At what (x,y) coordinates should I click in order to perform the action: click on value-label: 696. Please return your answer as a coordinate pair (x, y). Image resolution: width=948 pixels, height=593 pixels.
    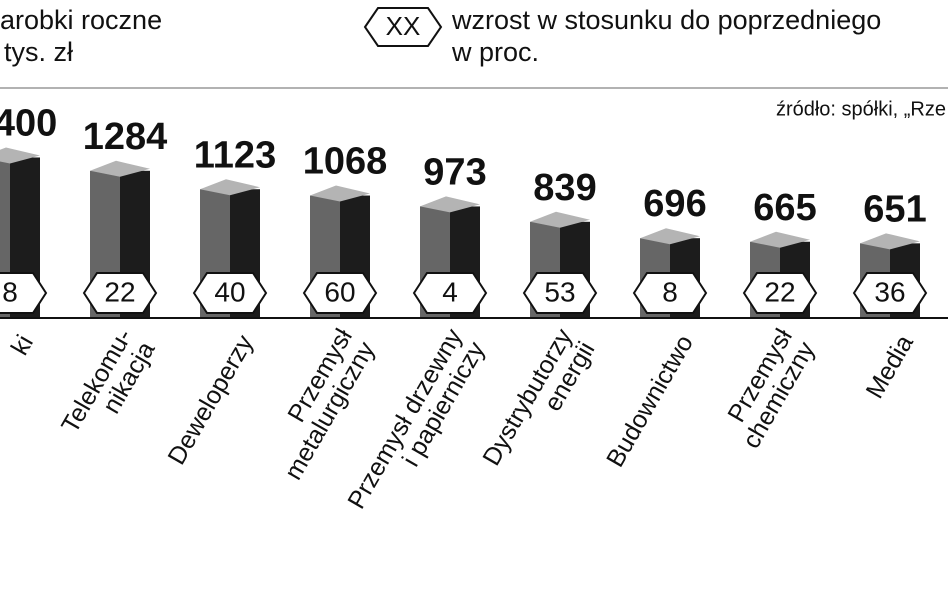
    Looking at the image, I should click on (674, 204).